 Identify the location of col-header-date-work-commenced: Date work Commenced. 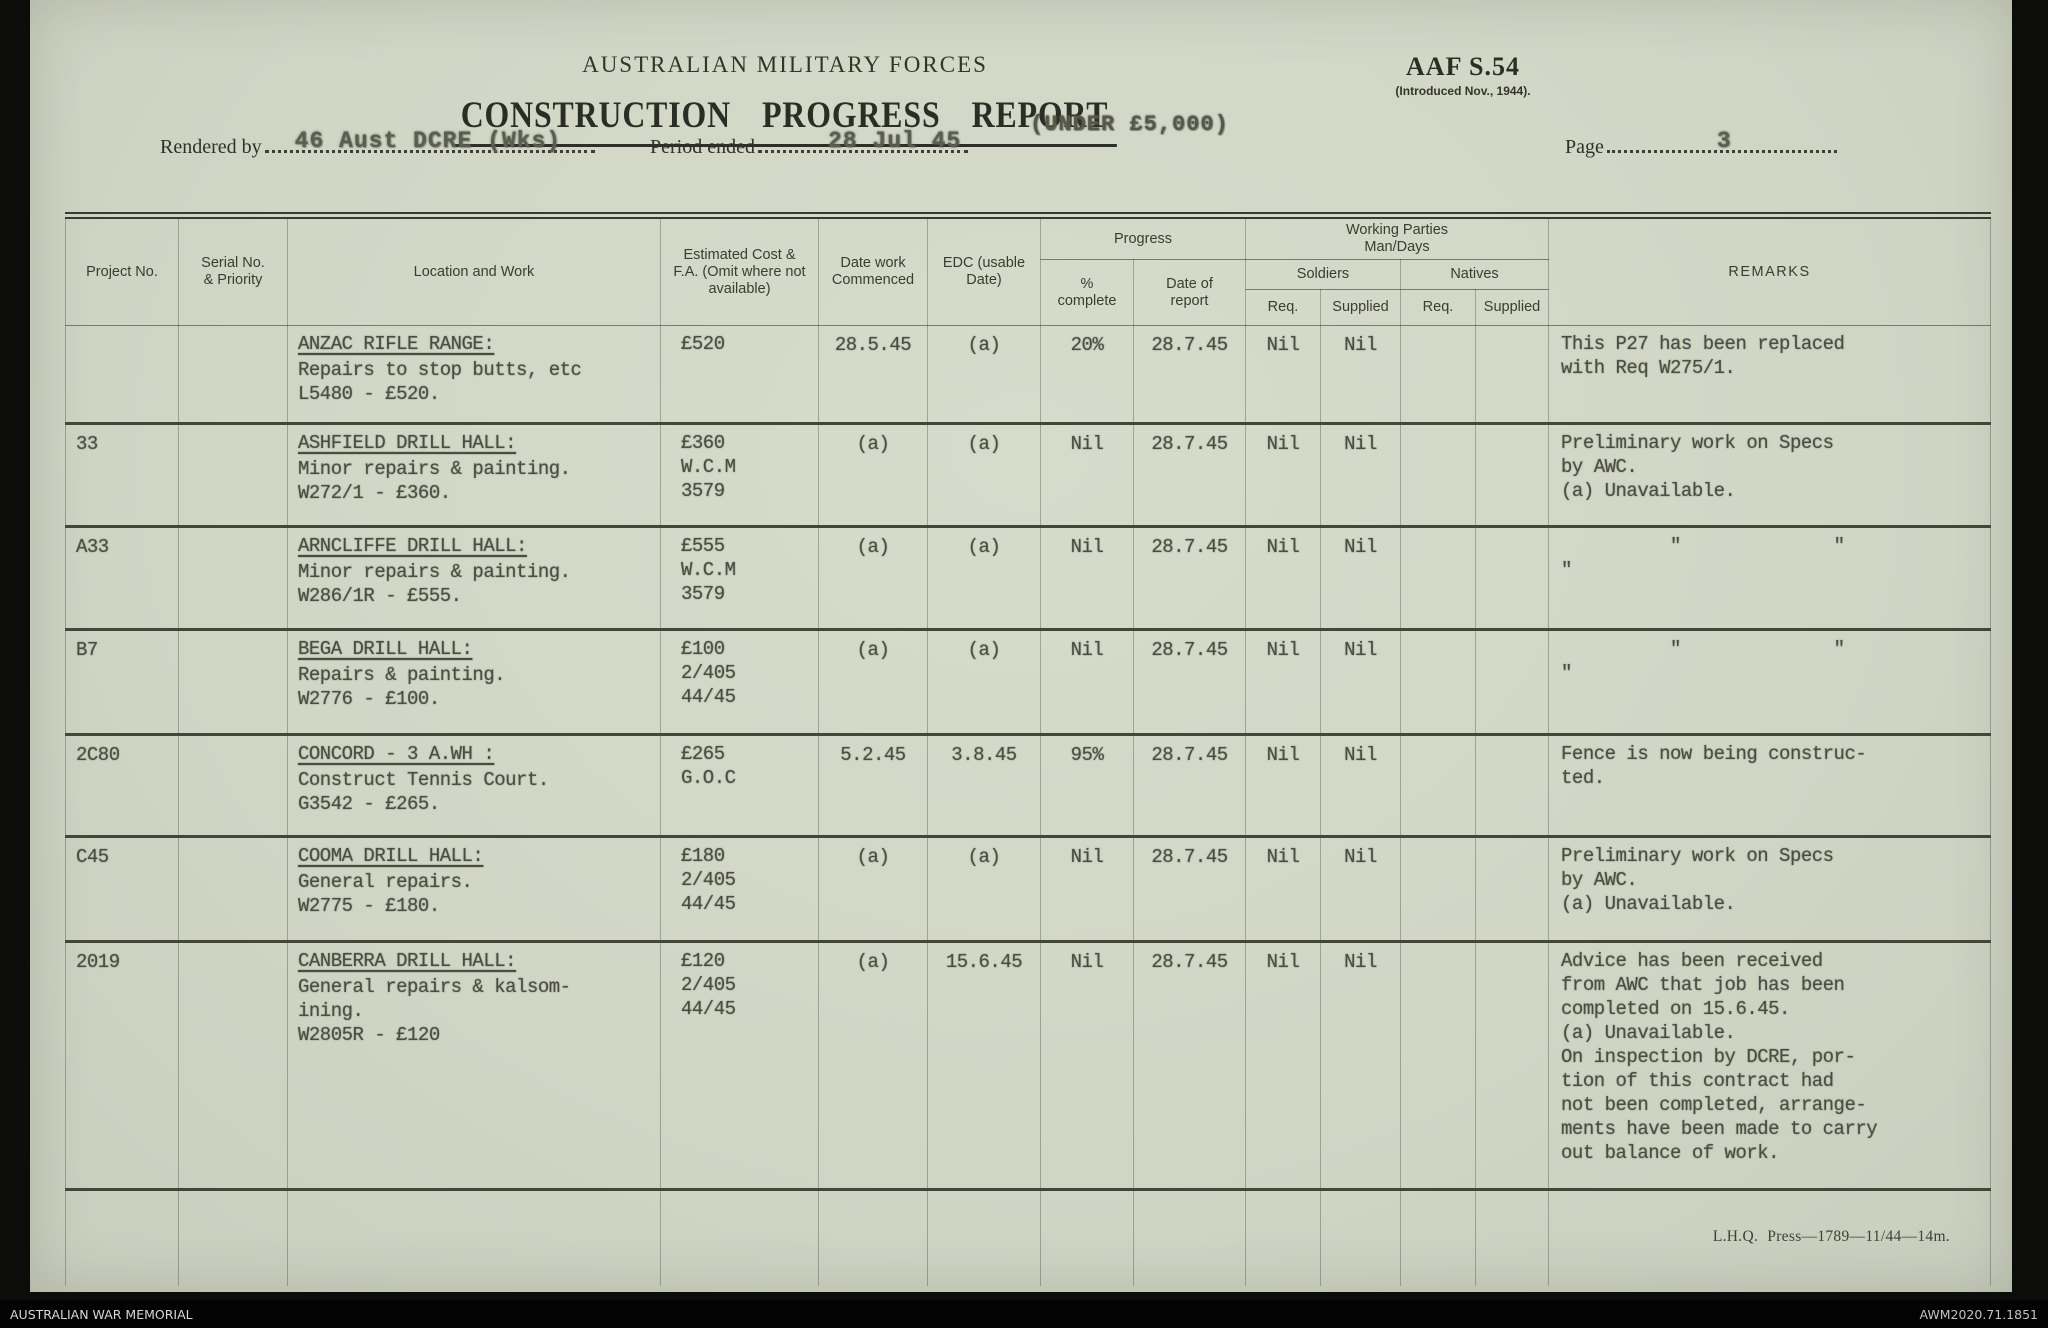
(873, 270).